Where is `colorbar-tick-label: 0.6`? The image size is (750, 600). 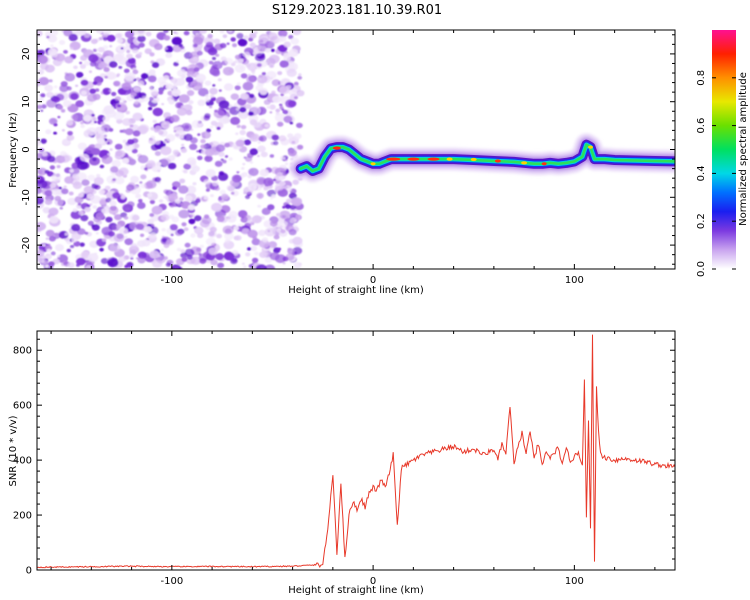 colorbar-tick-label: 0.6 is located at coordinates (701, 126).